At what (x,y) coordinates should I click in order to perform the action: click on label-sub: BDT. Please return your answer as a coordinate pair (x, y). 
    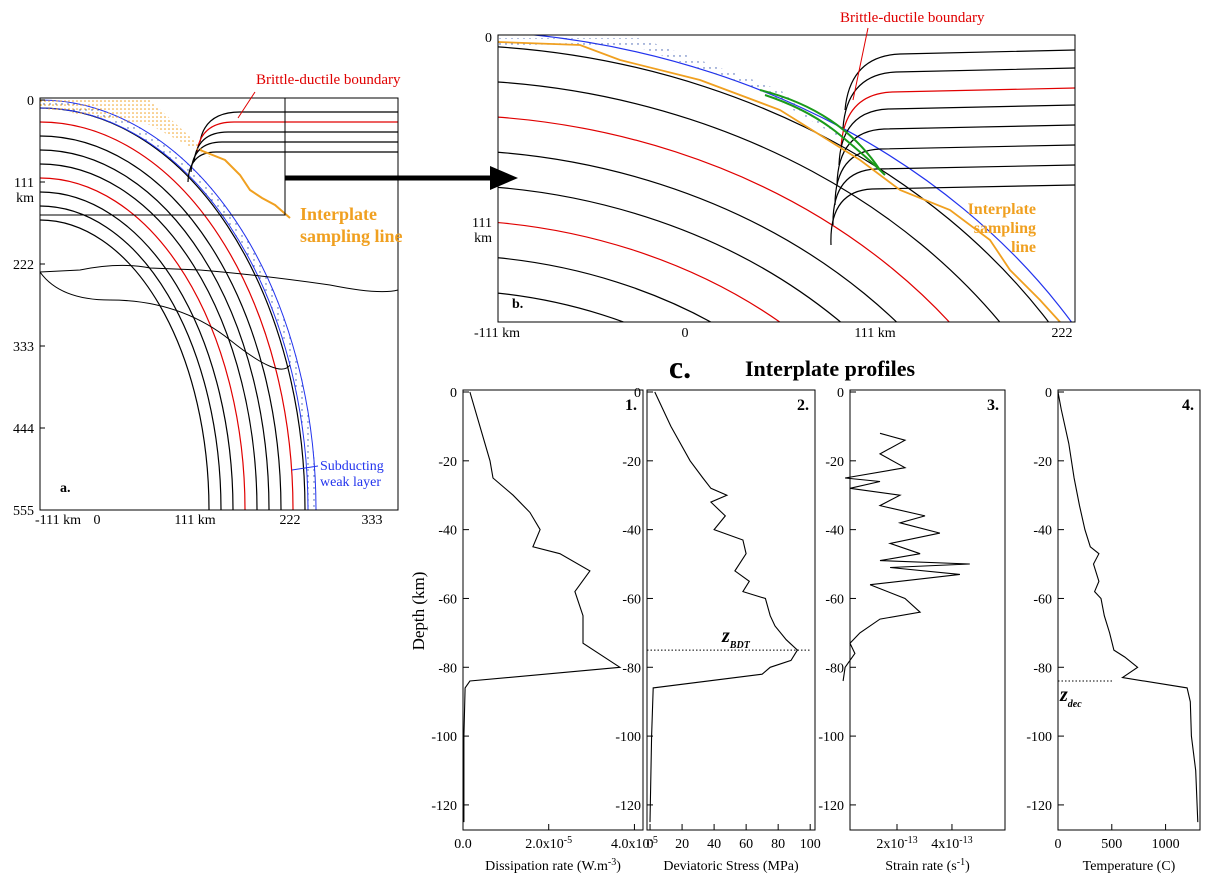
    Looking at the image, I should click on (740, 645).